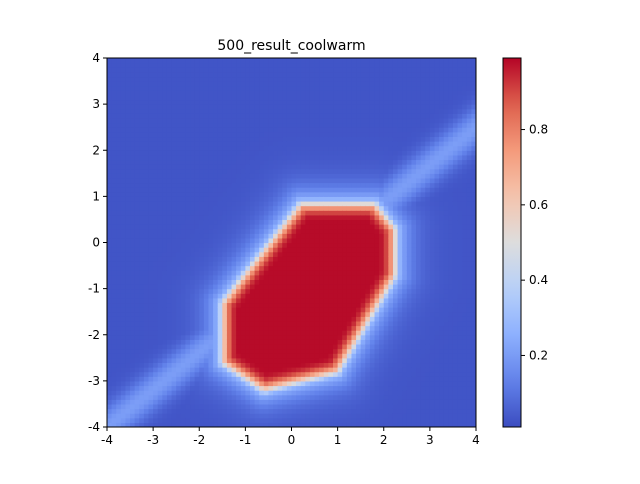 The image size is (640, 484). I want to click on y-tick-label: -4, so click(94, 427).